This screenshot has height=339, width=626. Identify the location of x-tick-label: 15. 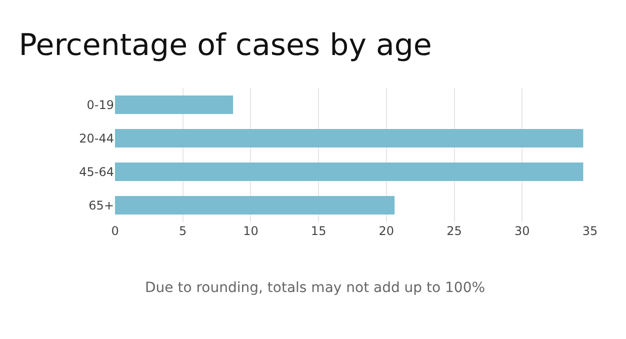
(318, 231).